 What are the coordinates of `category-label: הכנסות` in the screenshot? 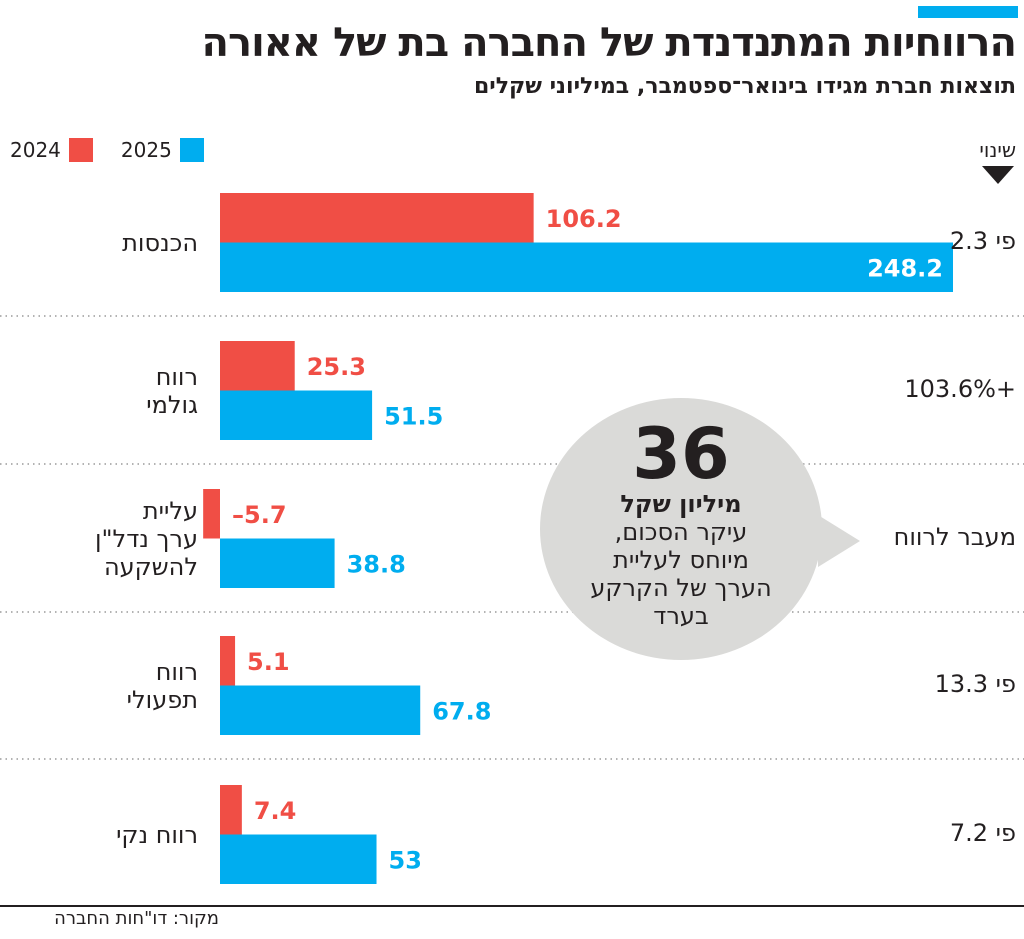 It's located at (103, 243).